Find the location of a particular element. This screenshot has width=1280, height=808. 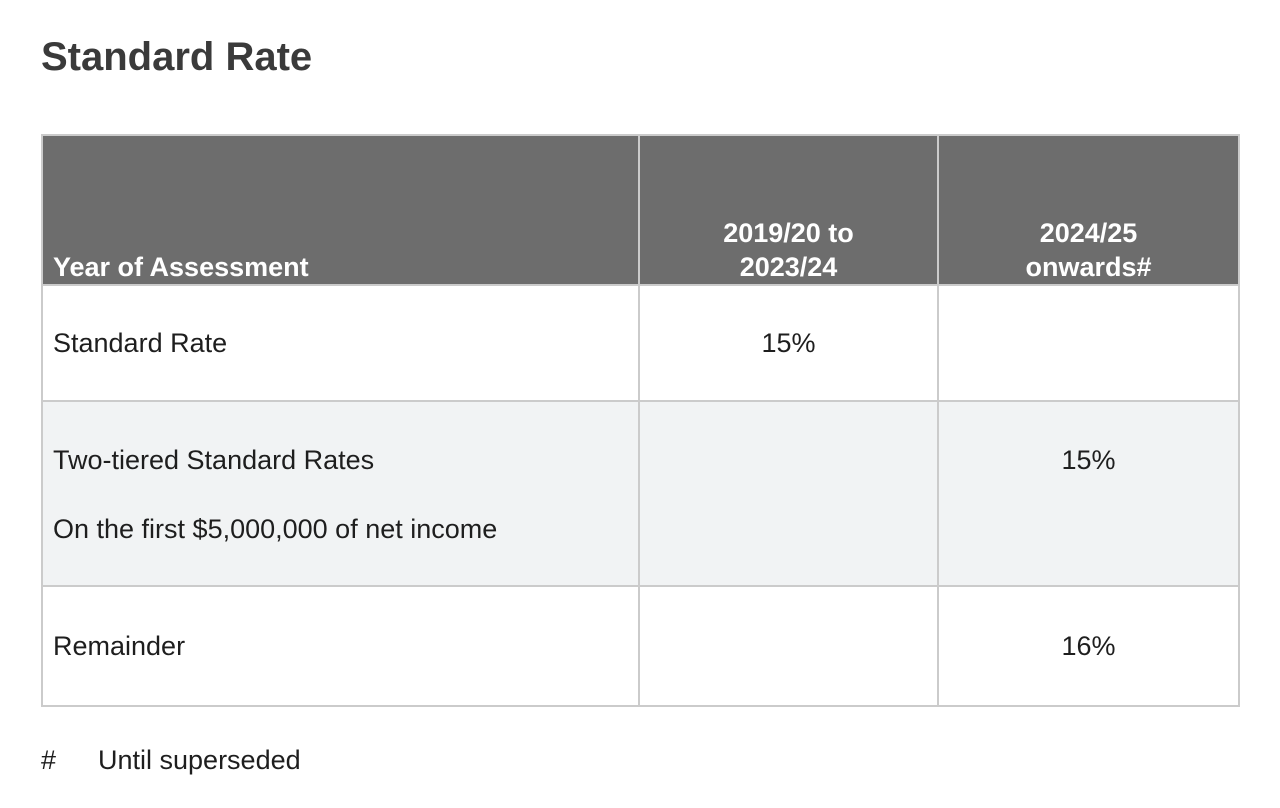

footnote: # Until superseded is located at coordinates (639, 760).